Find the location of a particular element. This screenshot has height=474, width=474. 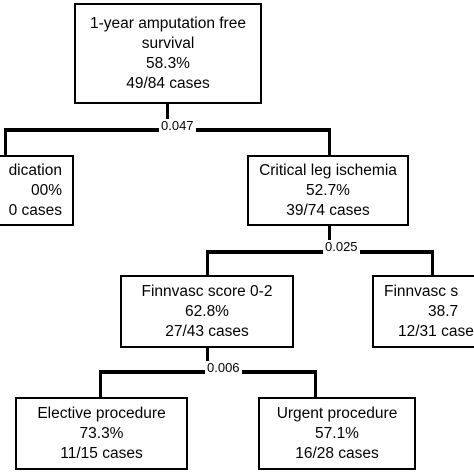

node-critical-leg-ischemia: Critical leg ischemia 52.7% 39/74 cases is located at coordinates (328, 190).